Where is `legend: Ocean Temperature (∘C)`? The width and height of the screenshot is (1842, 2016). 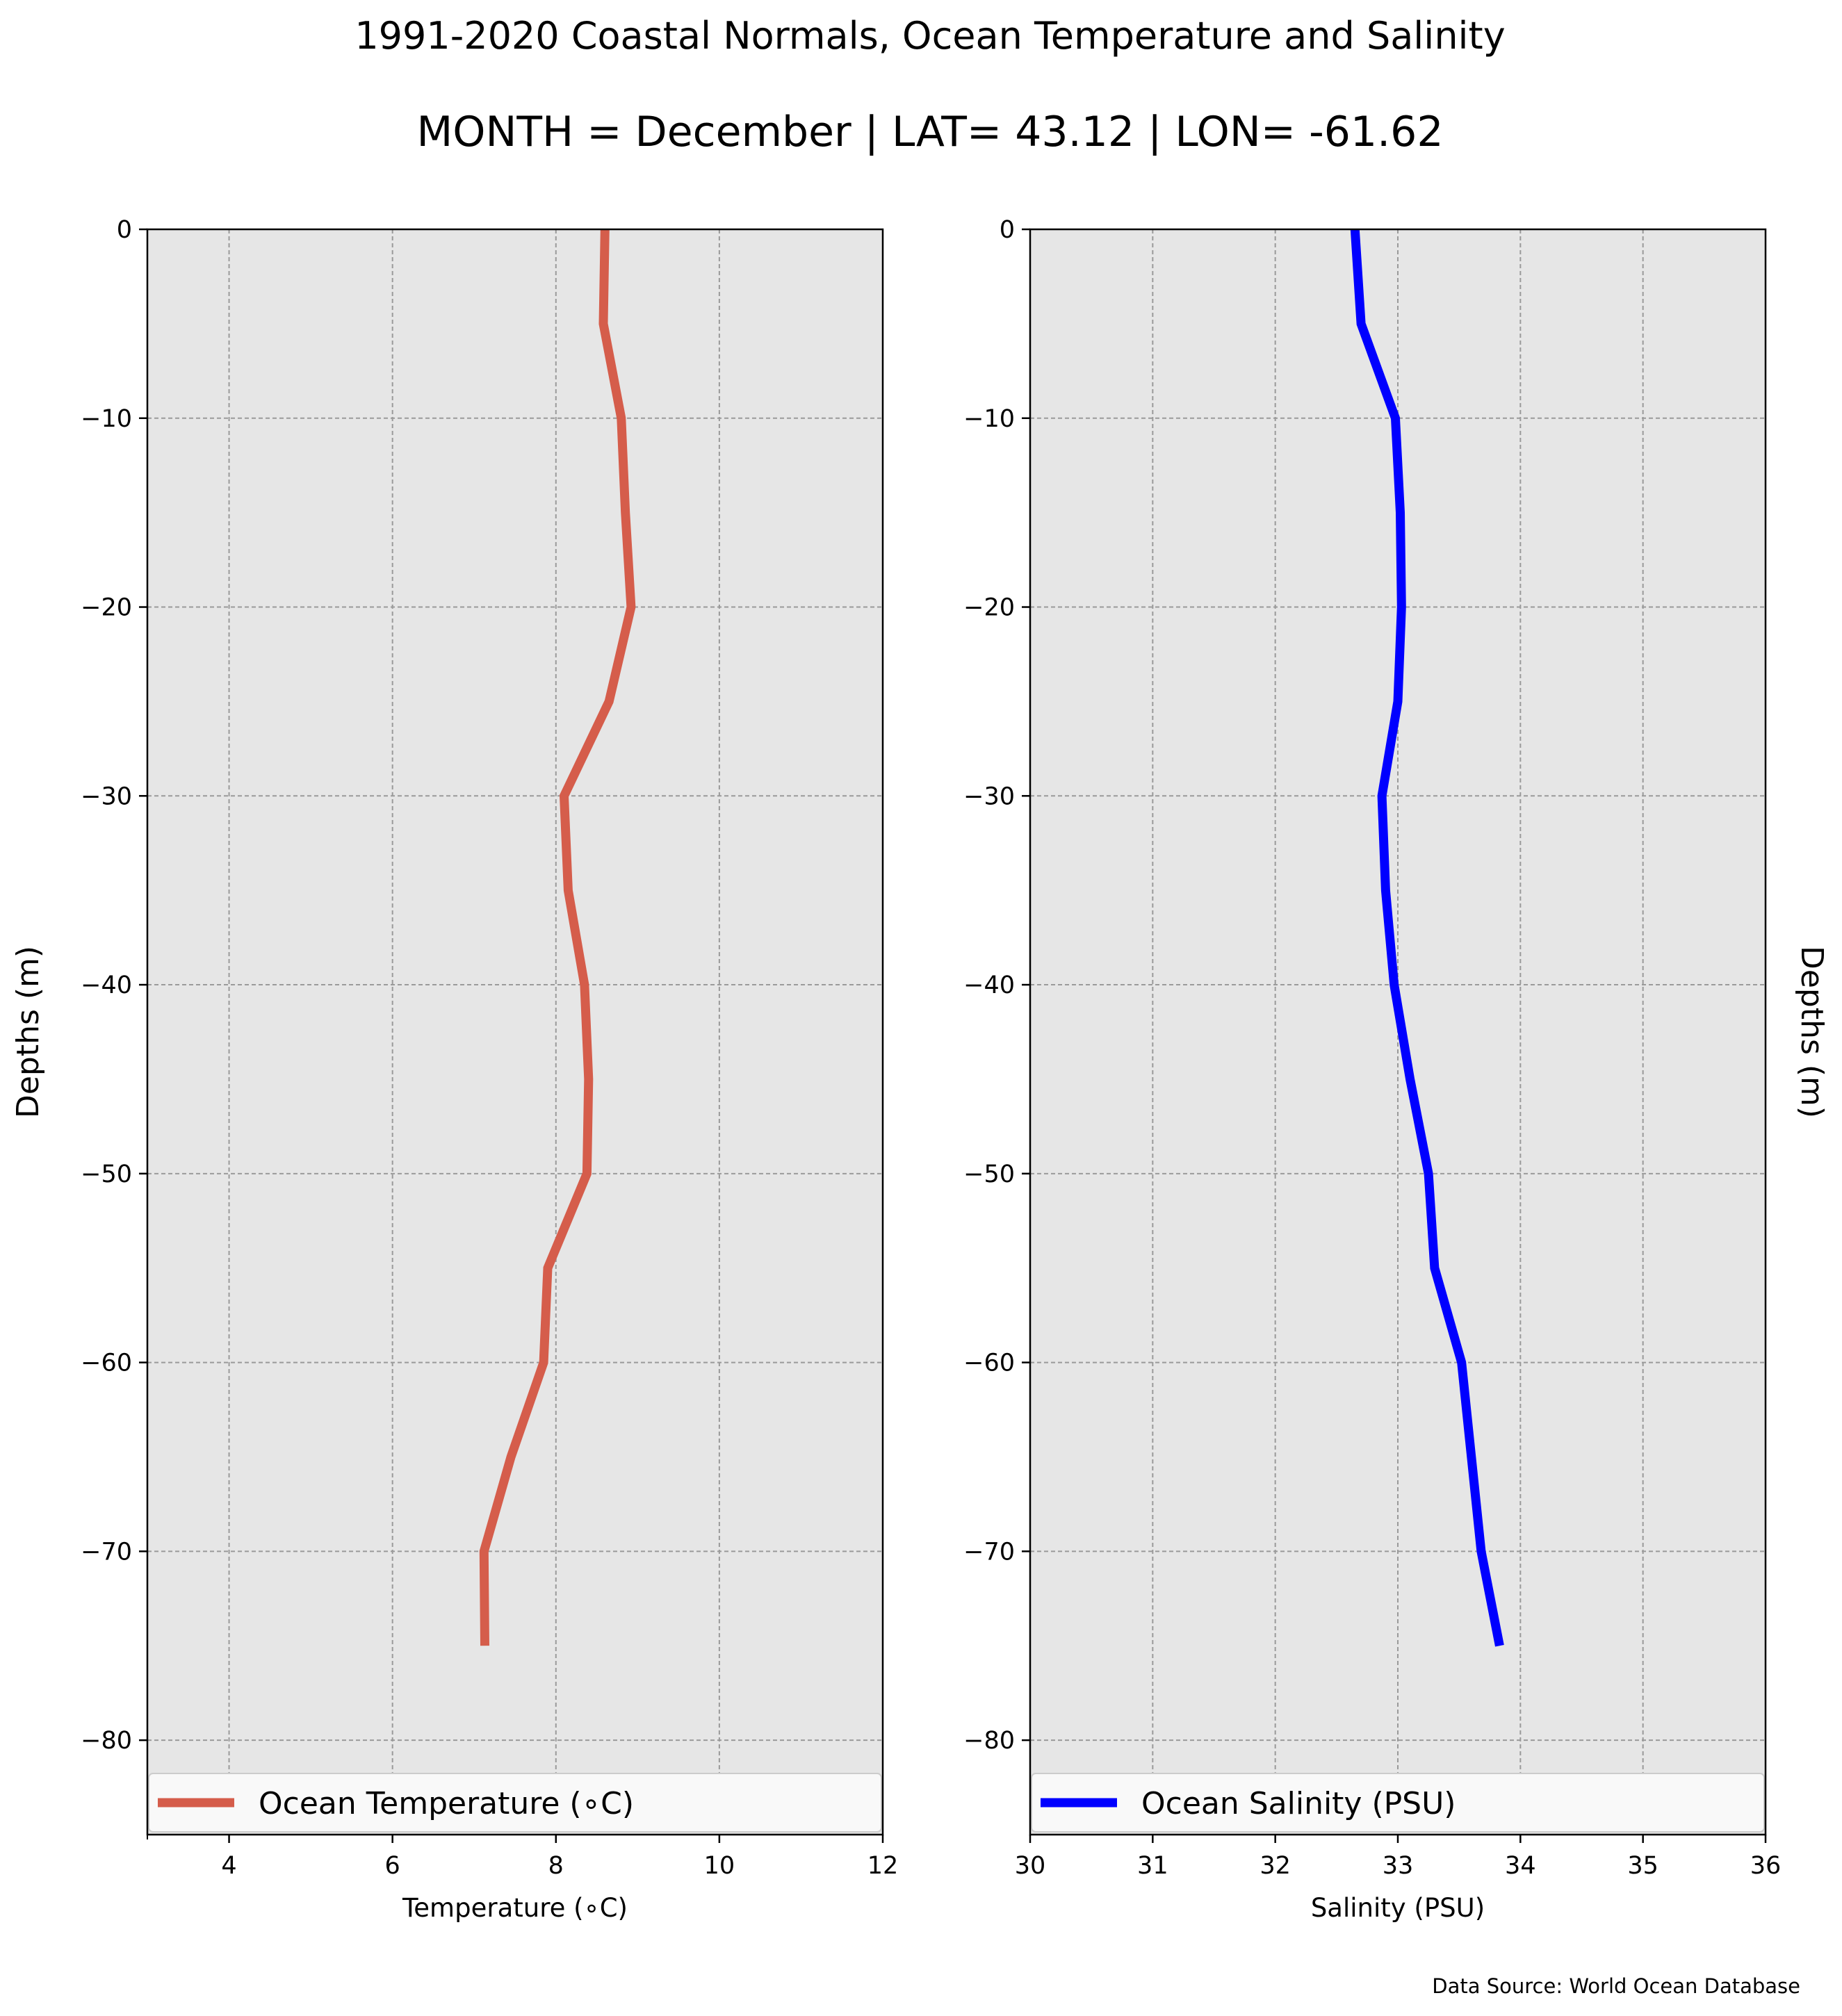
legend: Ocean Temperature (∘C) is located at coordinates (515, 1803).